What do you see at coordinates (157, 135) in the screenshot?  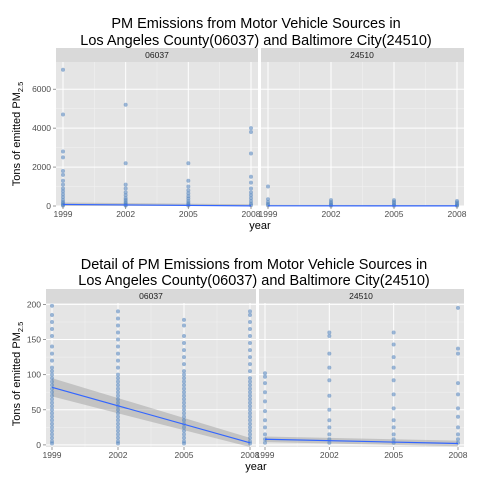 I see `panel-marks` at bounding box center [157, 135].